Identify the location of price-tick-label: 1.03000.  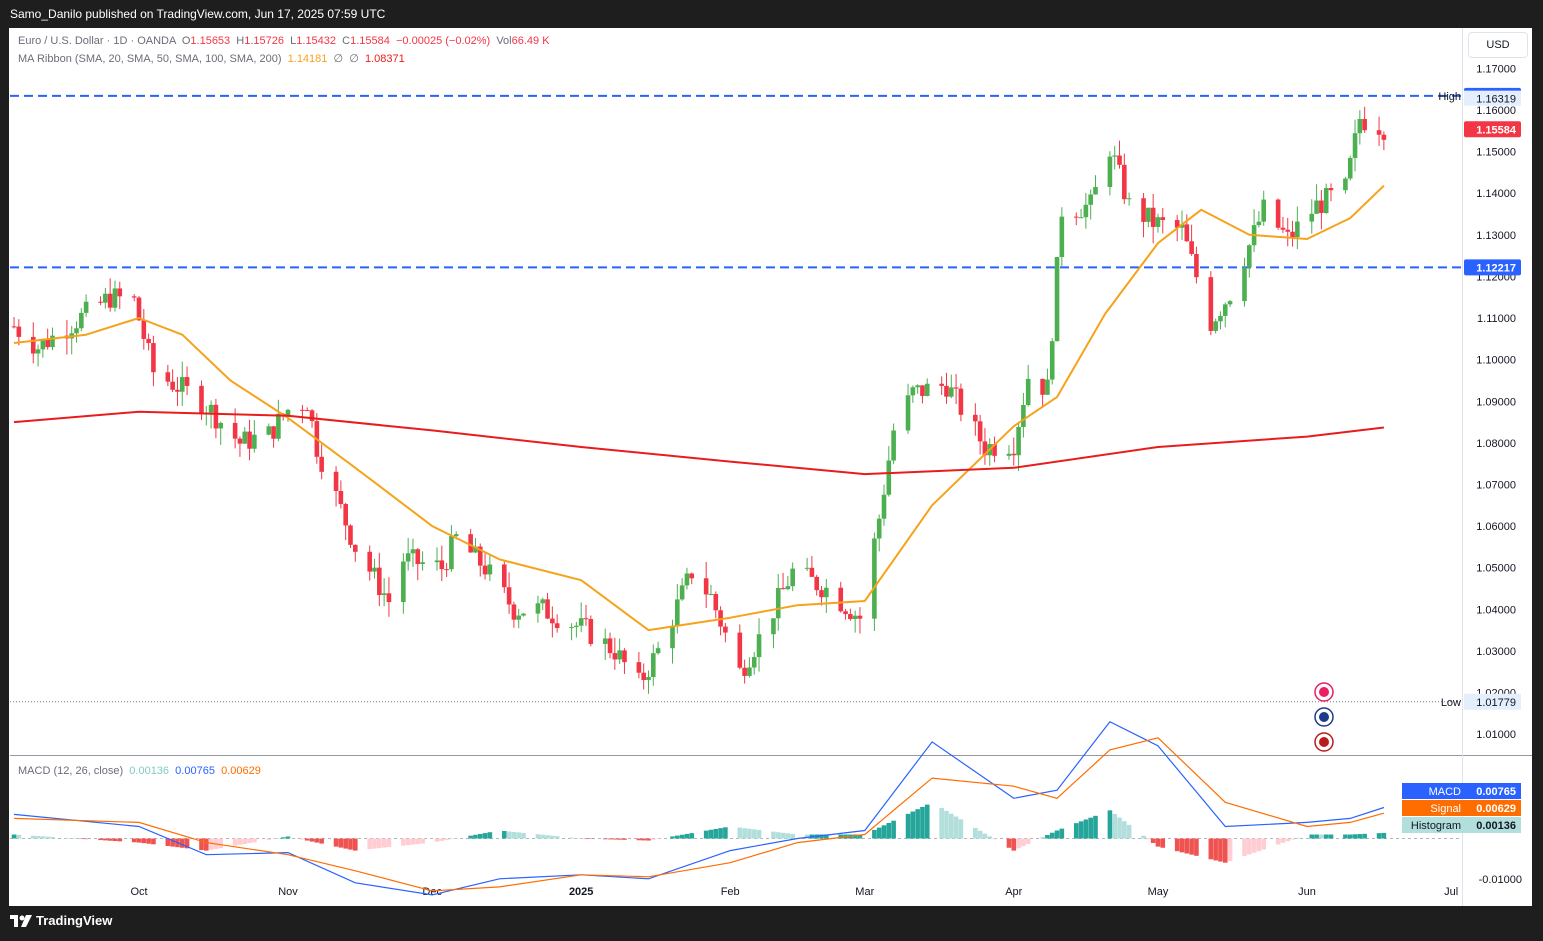
(1496, 652).